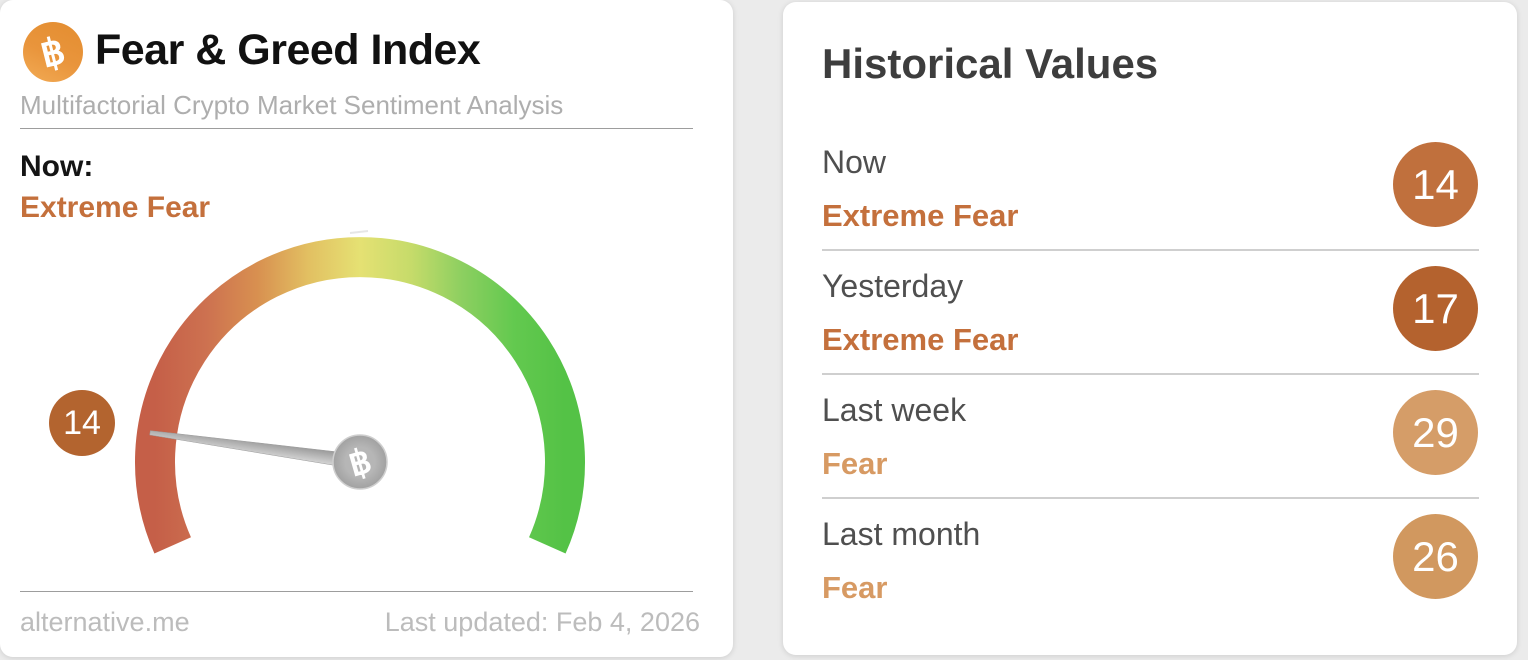 The width and height of the screenshot is (1528, 660). Describe the element at coordinates (82, 423) in the screenshot. I see `gauge-value-badge: 14` at that location.